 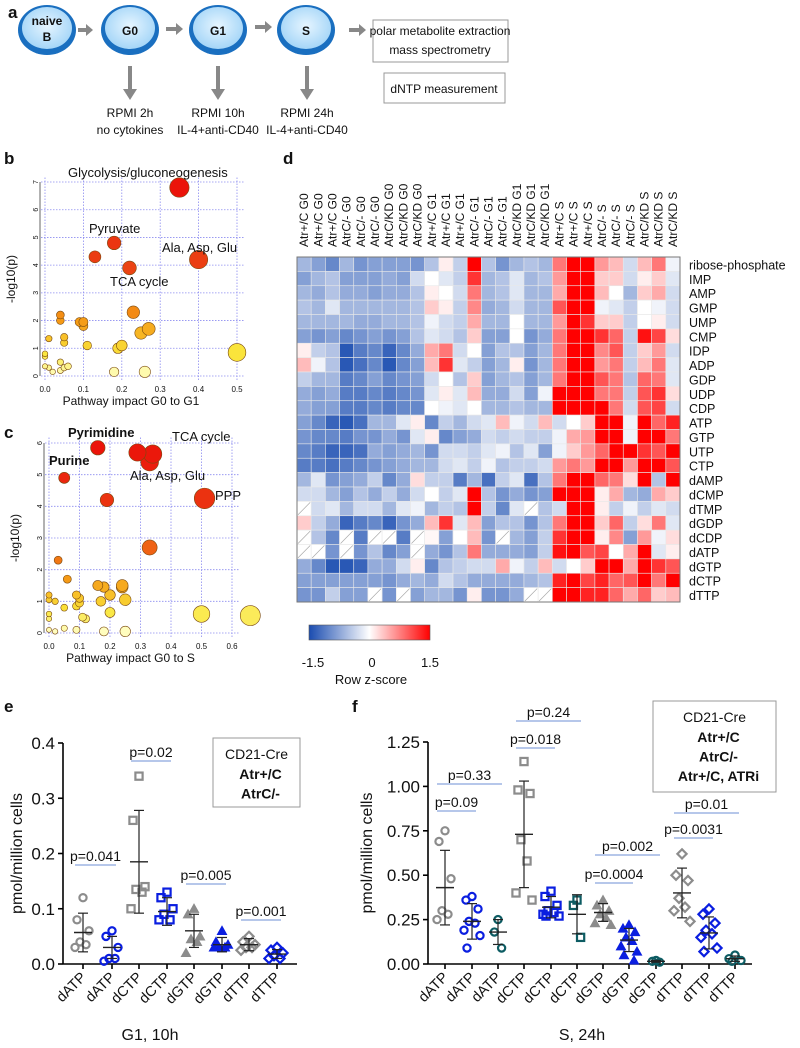 I want to click on p-value-label: p=0.02, so click(x=150, y=752).